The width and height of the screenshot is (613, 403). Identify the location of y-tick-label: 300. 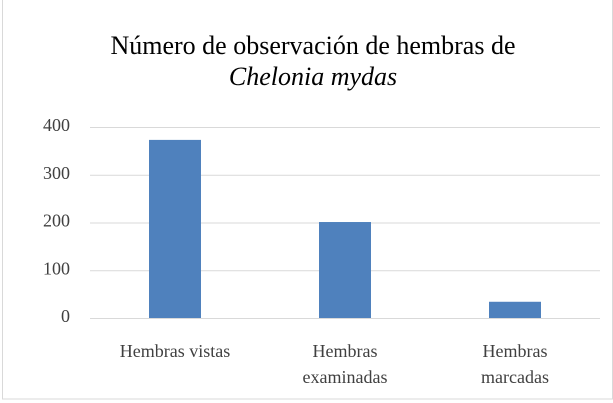
(56, 173).